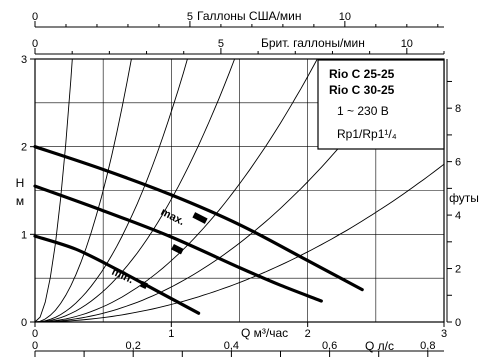 The width and height of the screenshot is (483, 361). What do you see at coordinates (20, 201) in the screenshot?
I see `y-left-label-line2: м` at bounding box center [20, 201].